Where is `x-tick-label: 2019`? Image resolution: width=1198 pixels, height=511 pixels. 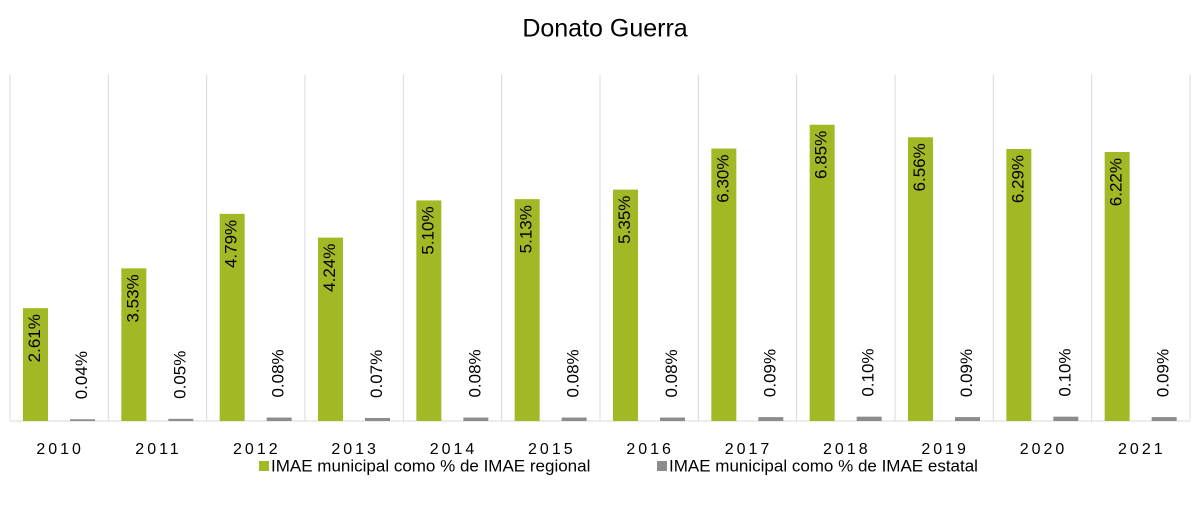 x-tick-label: 2019 is located at coordinates (945, 449).